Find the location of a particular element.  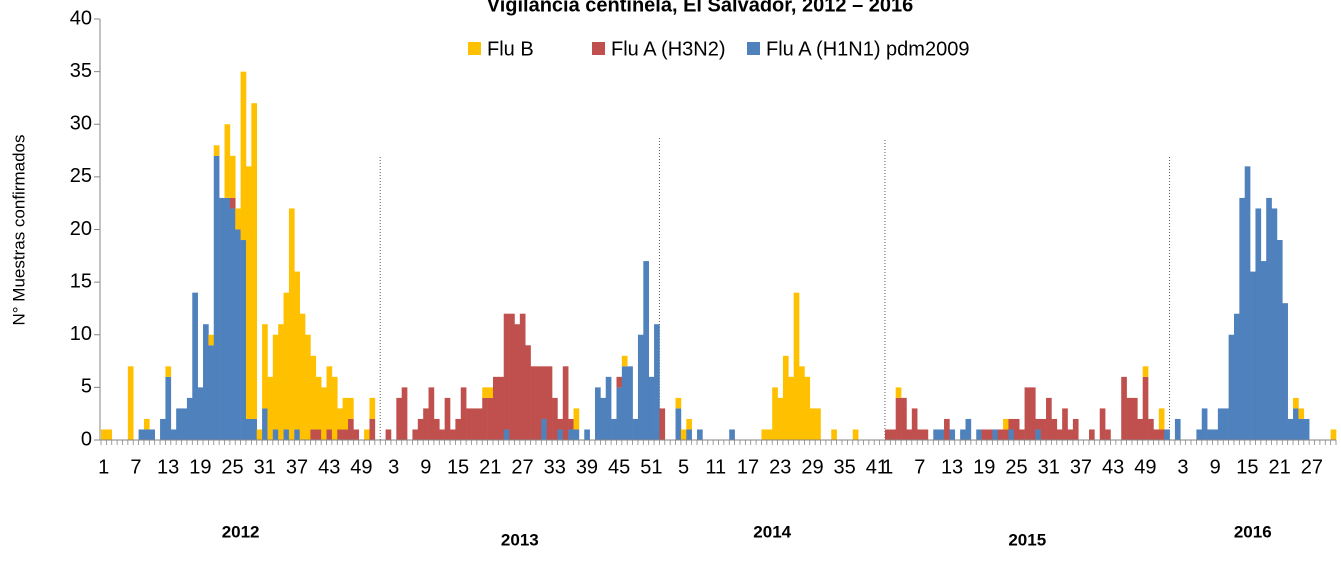

x-tick-label: 11 is located at coordinates (715, 467).